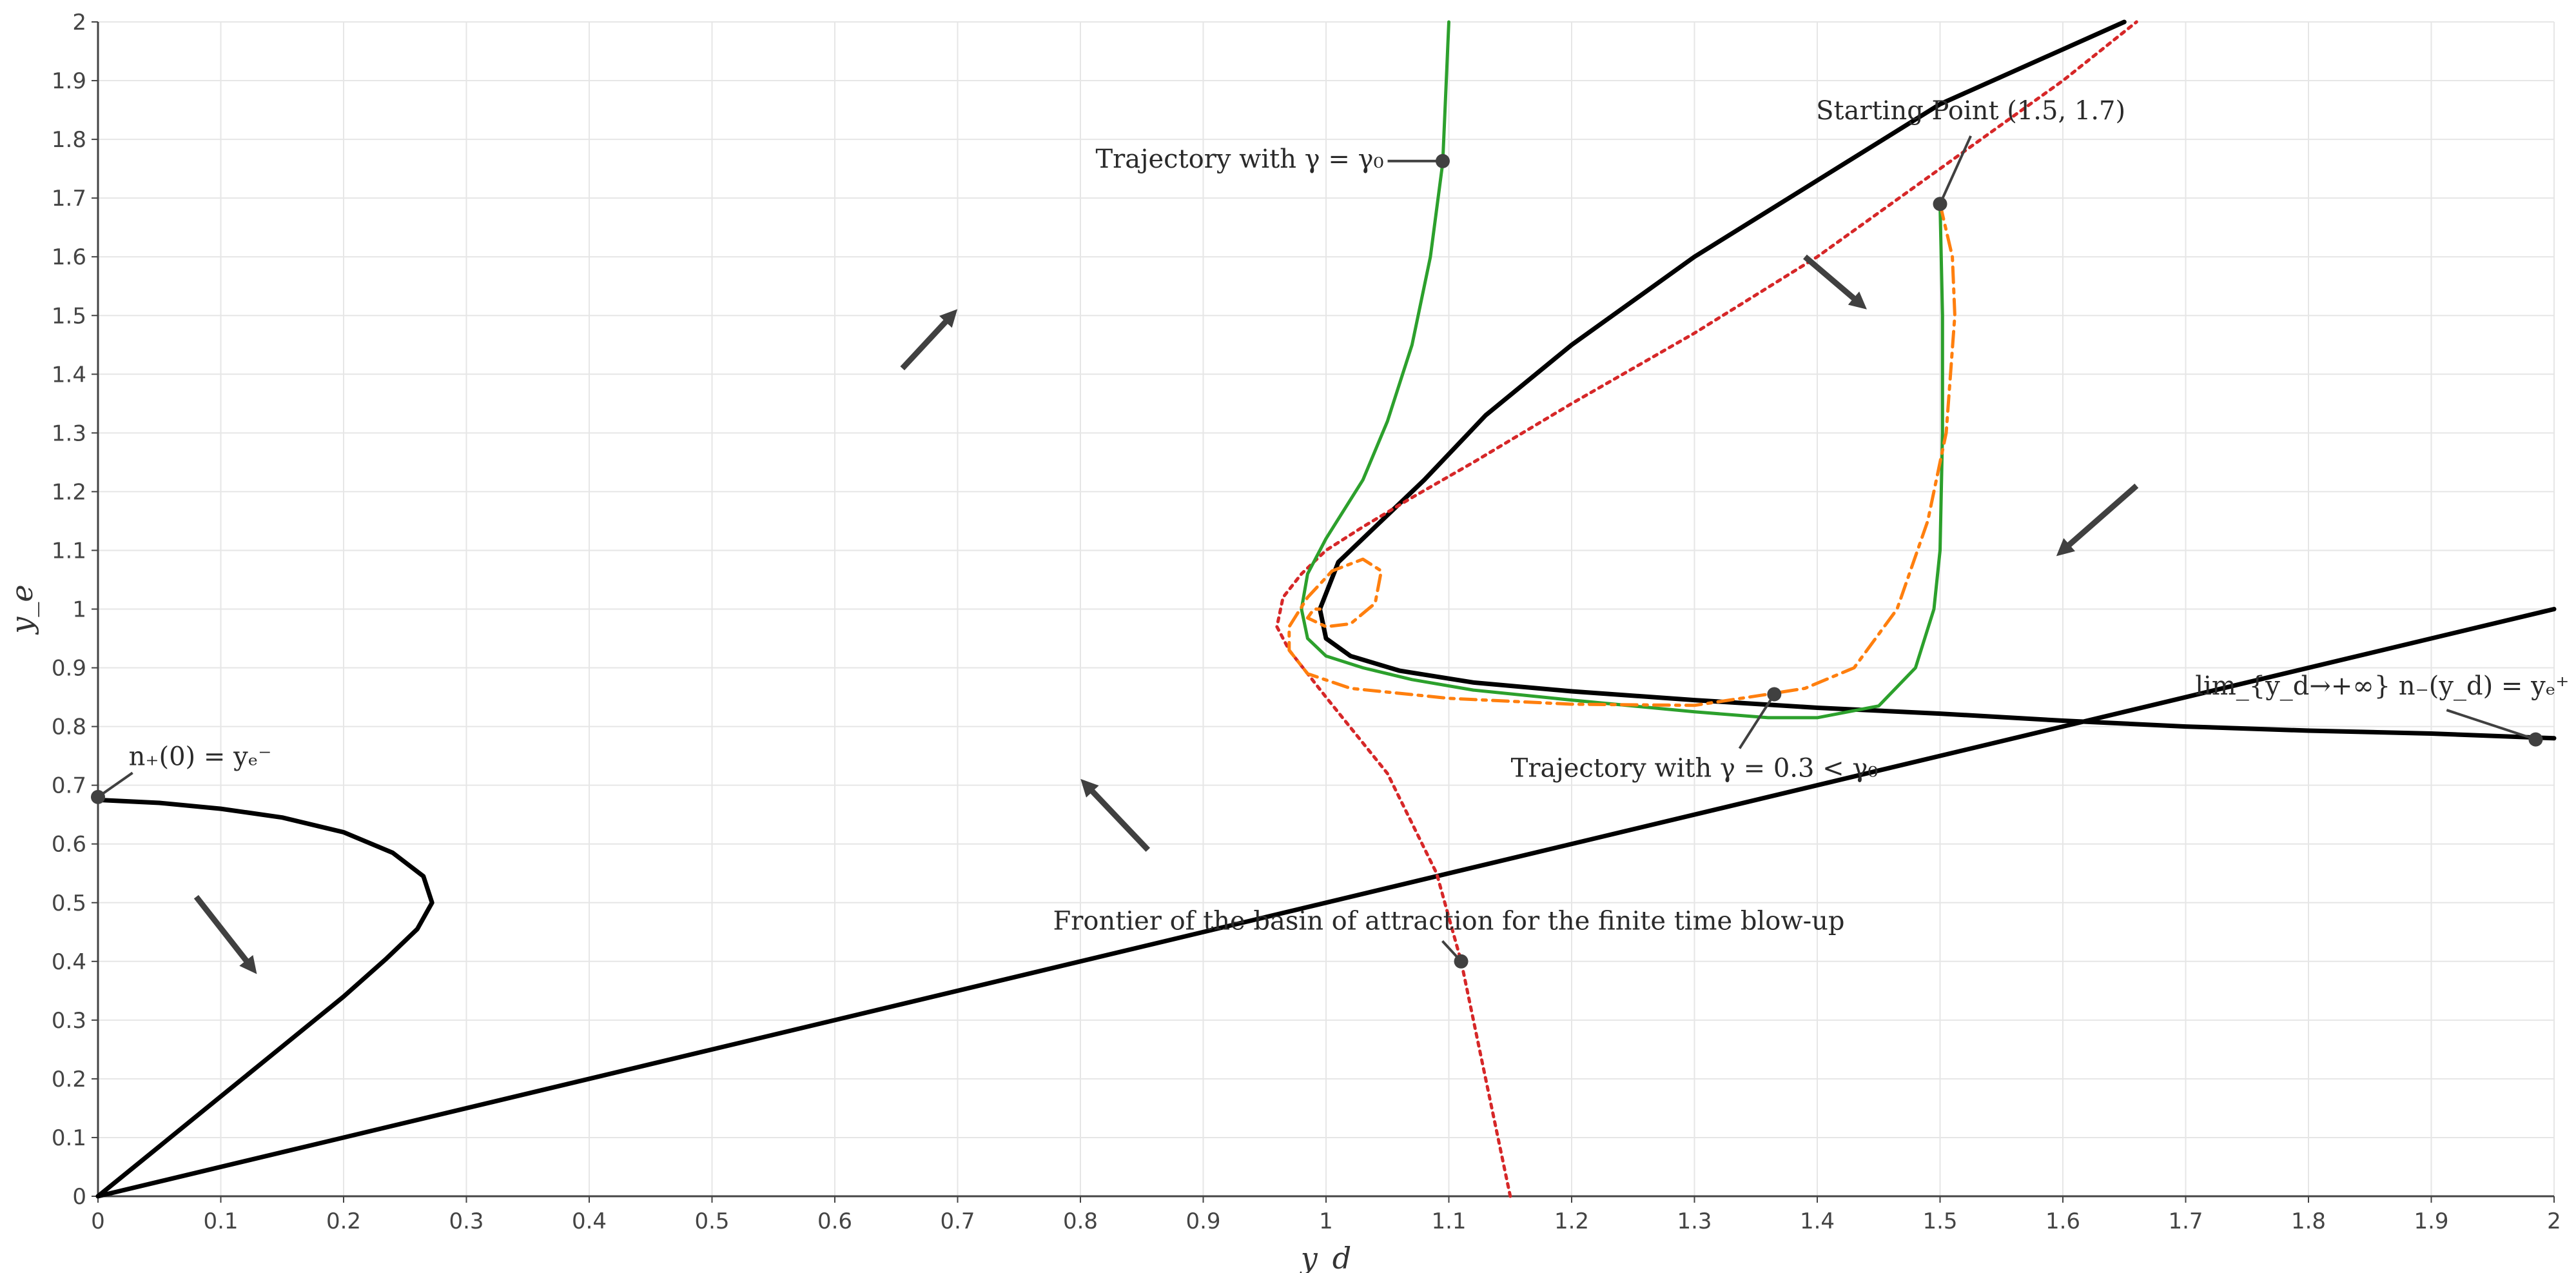  I want to click on annotation-traj-gamma03: Trajectory with γ = 0.3 < γ₀, so click(1695, 769).